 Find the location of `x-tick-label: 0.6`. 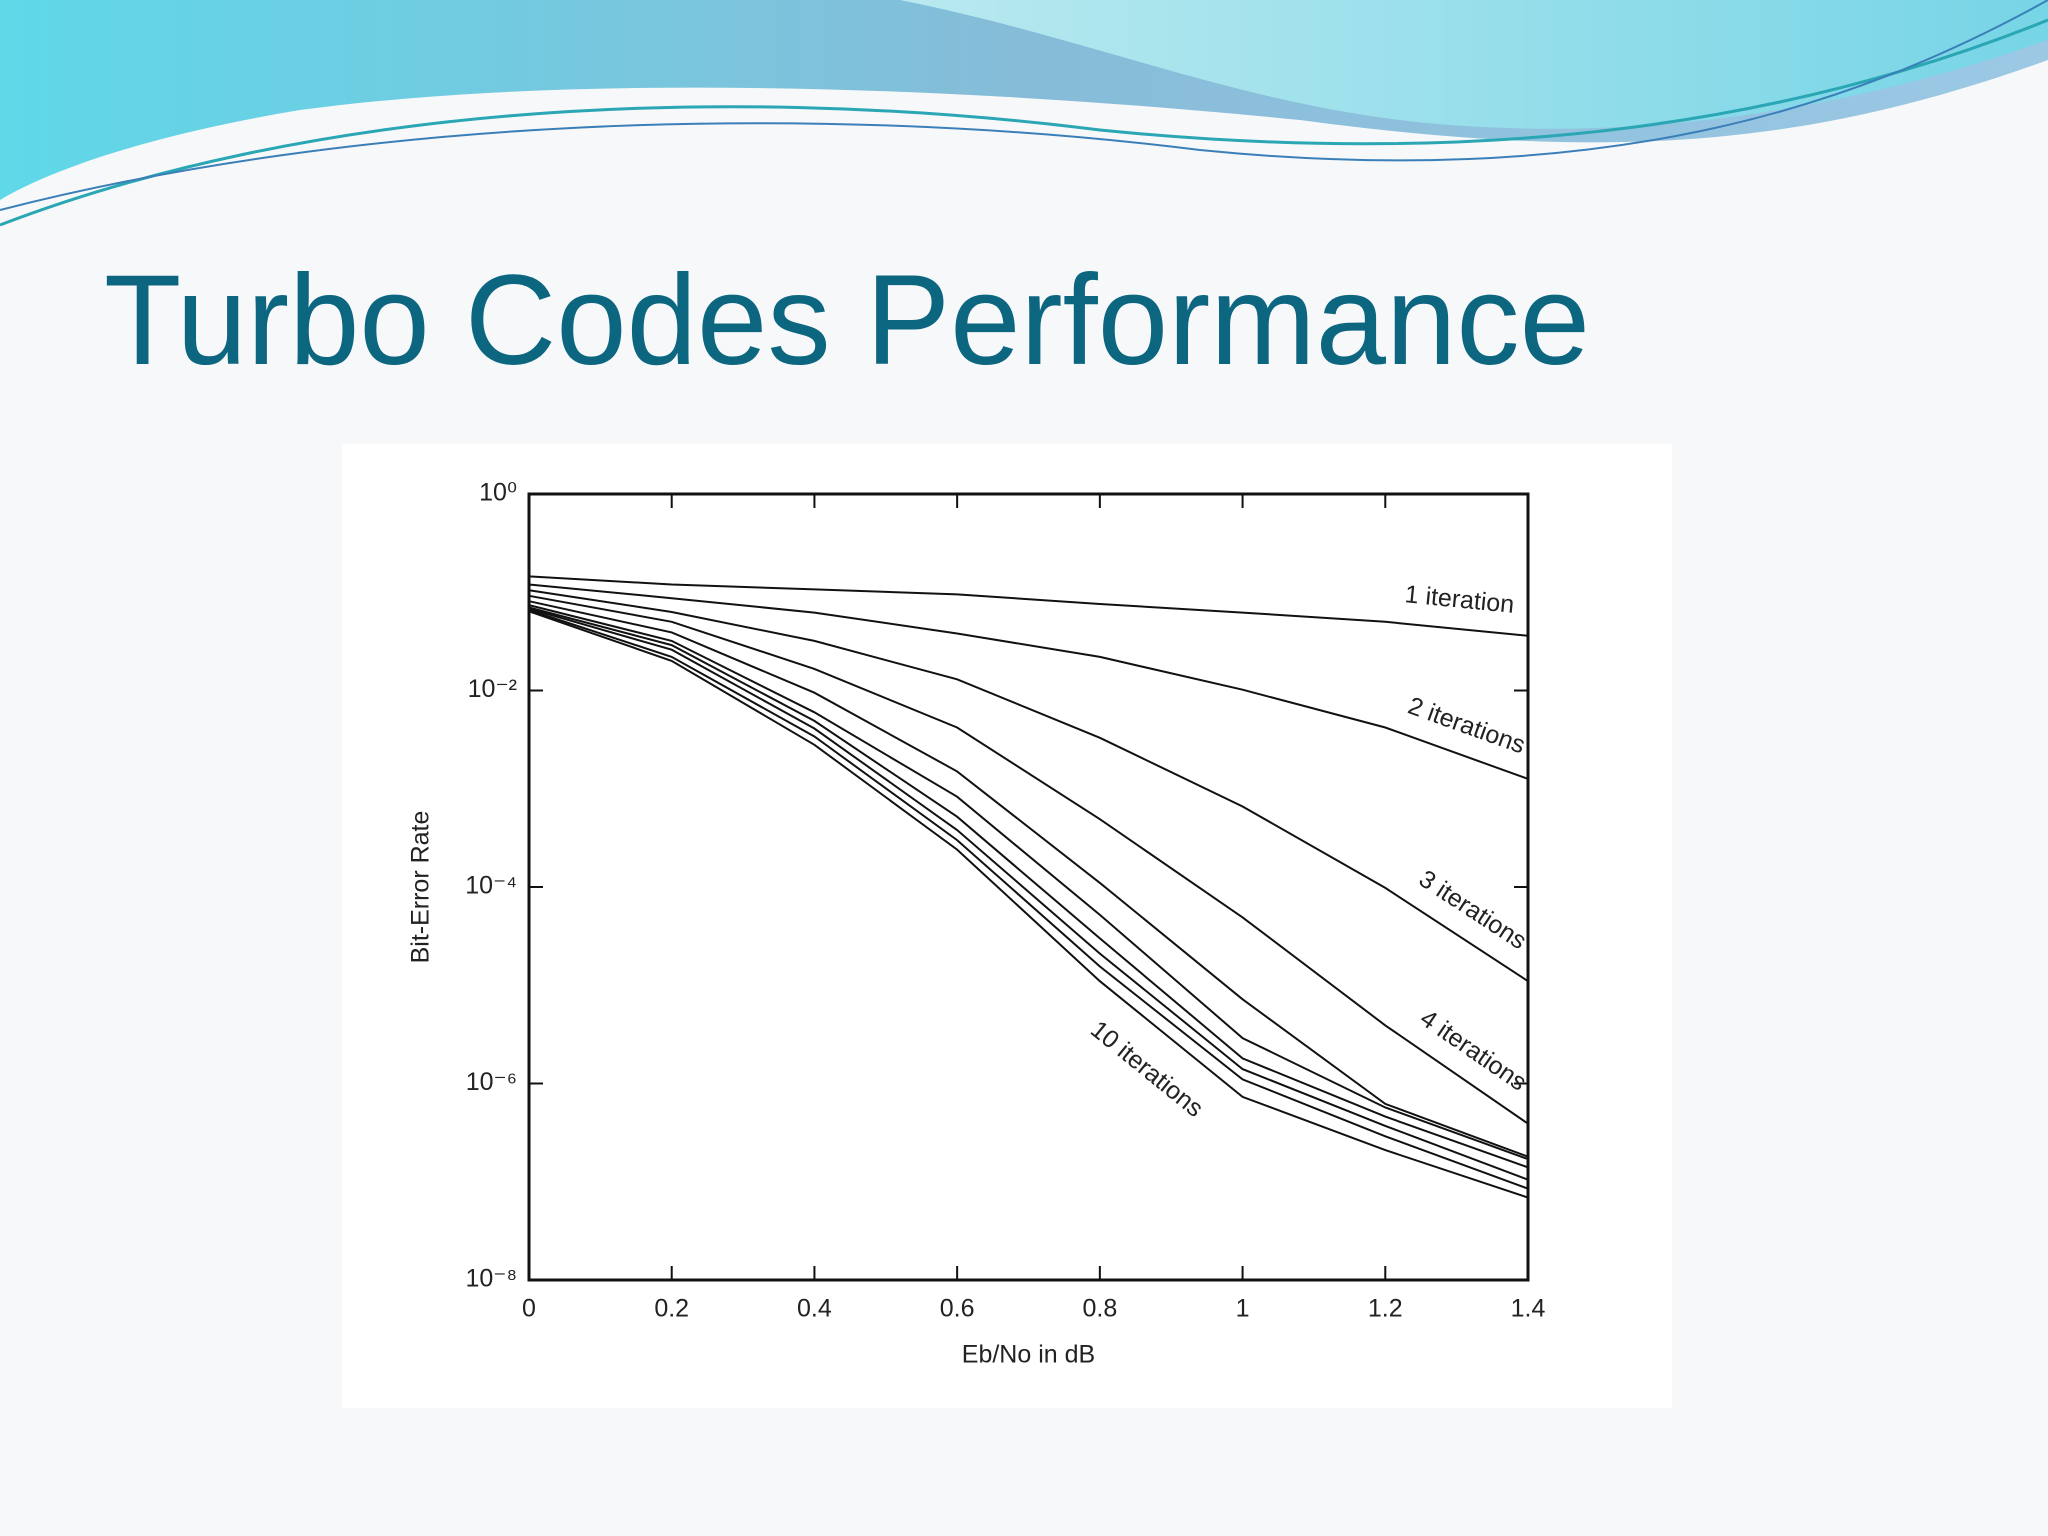

x-tick-label: 0.6 is located at coordinates (957, 1309).